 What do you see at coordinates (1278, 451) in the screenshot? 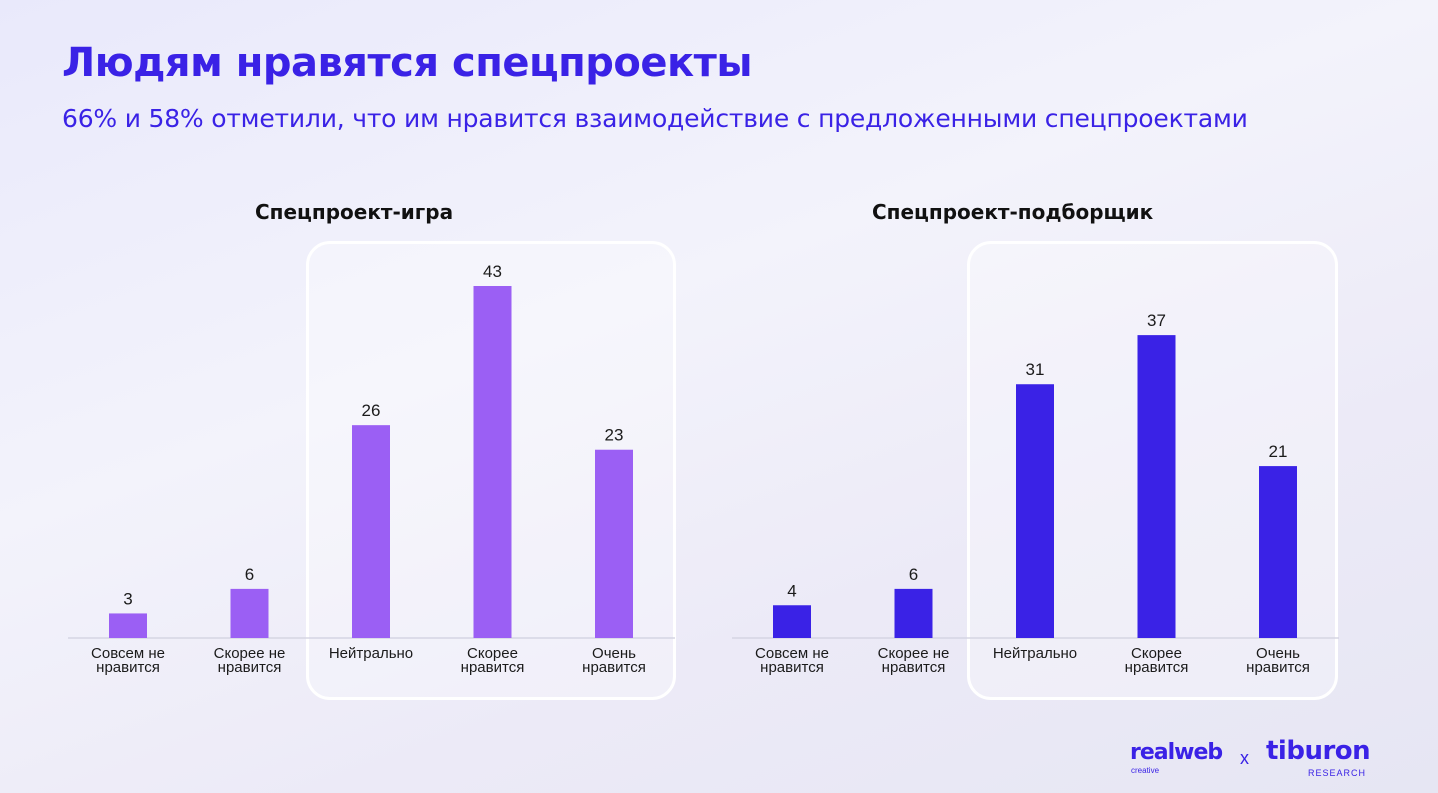
I see `value-label: 21` at bounding box center [1278, 451].